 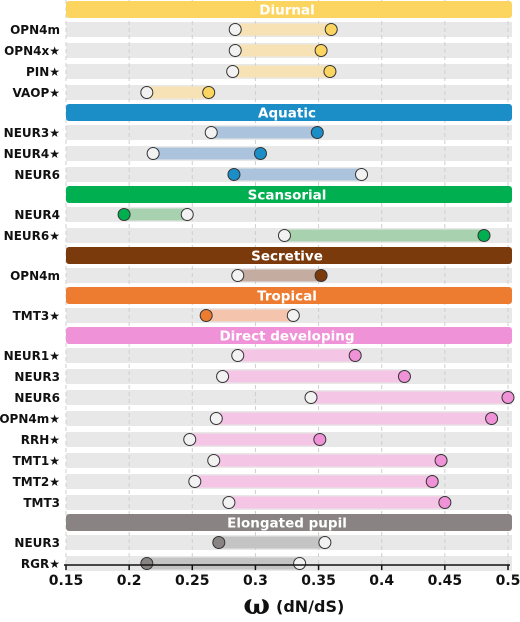 I want to click on row-label: NEUR4★, so click(x=32, y=154).